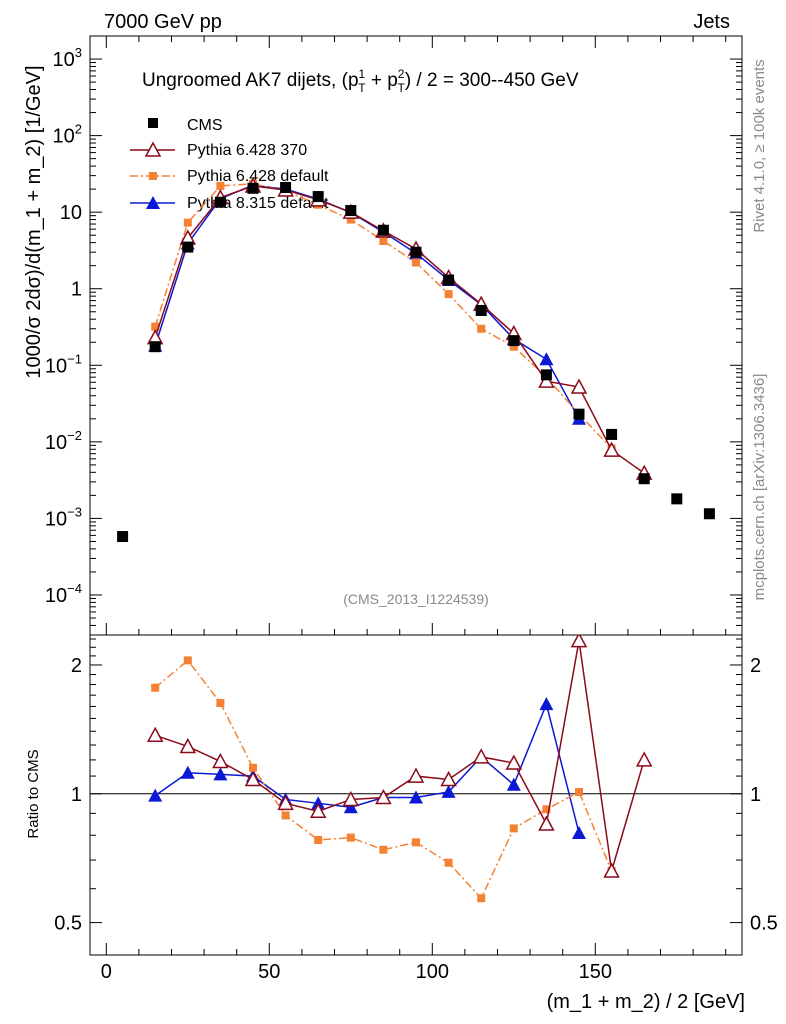  Describe the element at coordinates (258, 176) in the screenshot. I see `legend-py6-default-label: Pythia 6.428 default` at that location.